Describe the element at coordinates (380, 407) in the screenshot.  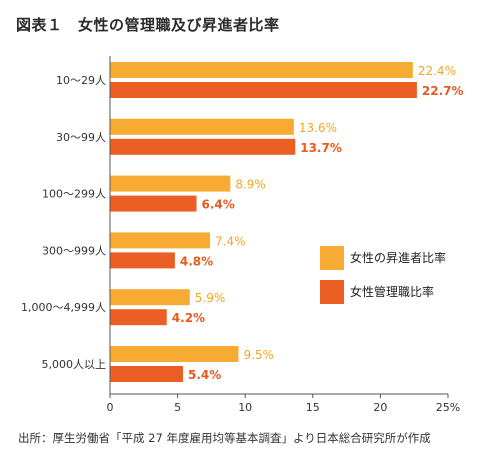
I see `x-tick-label: 20` at that location.